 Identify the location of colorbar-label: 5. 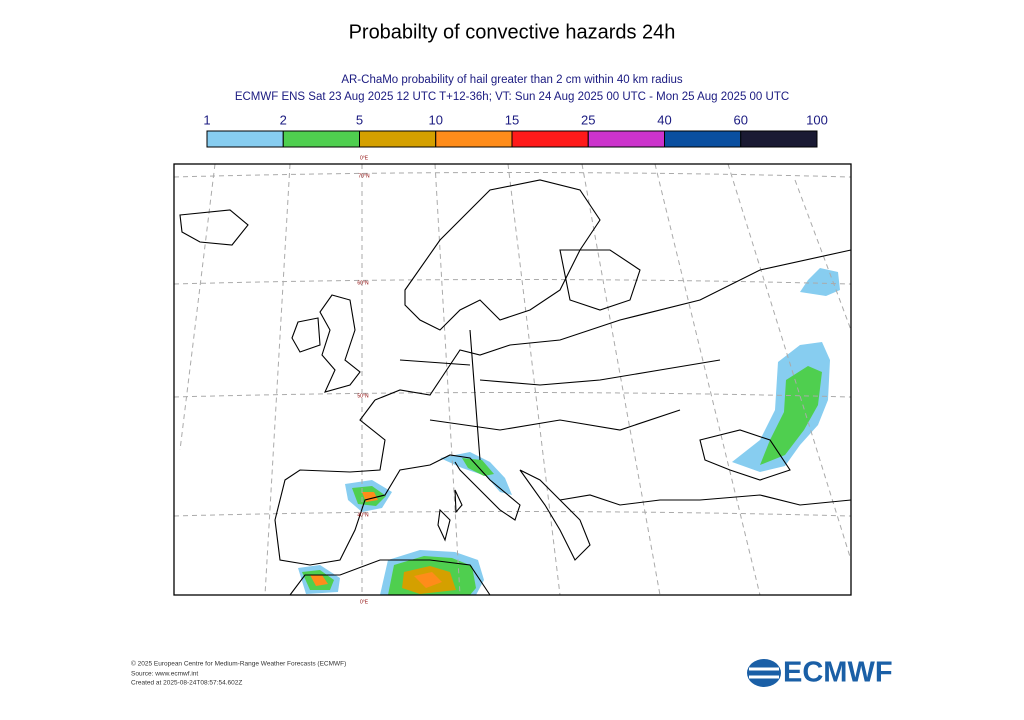
(359, 119).